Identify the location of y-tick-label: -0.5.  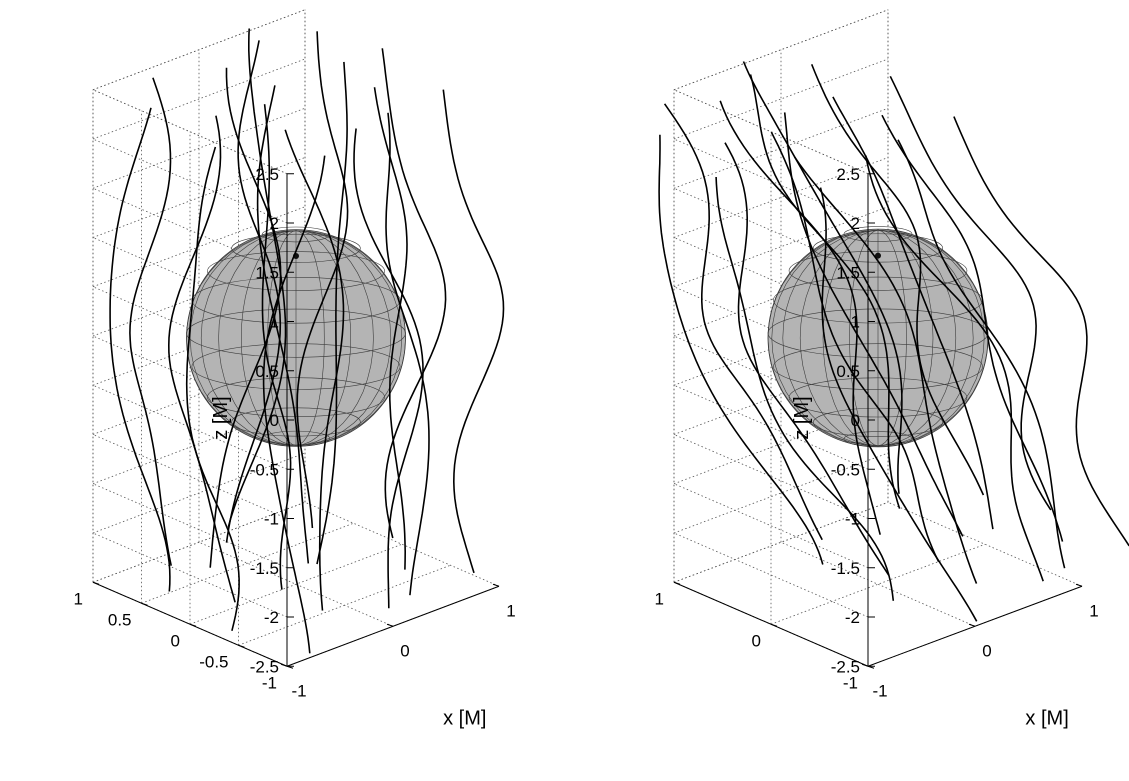
(213, 661).